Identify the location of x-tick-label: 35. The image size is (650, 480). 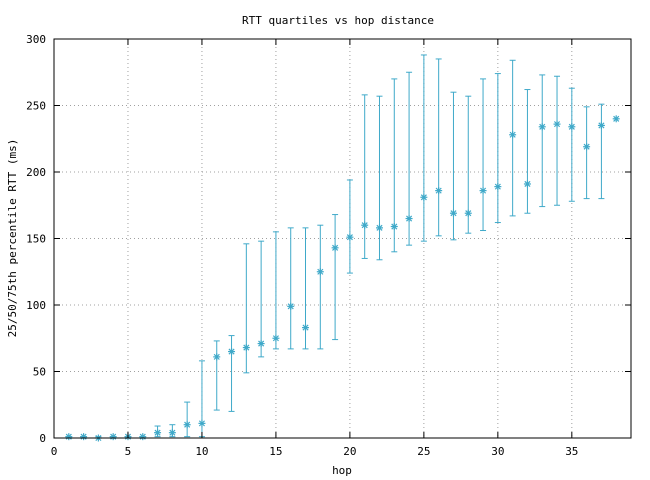
(571, 451).